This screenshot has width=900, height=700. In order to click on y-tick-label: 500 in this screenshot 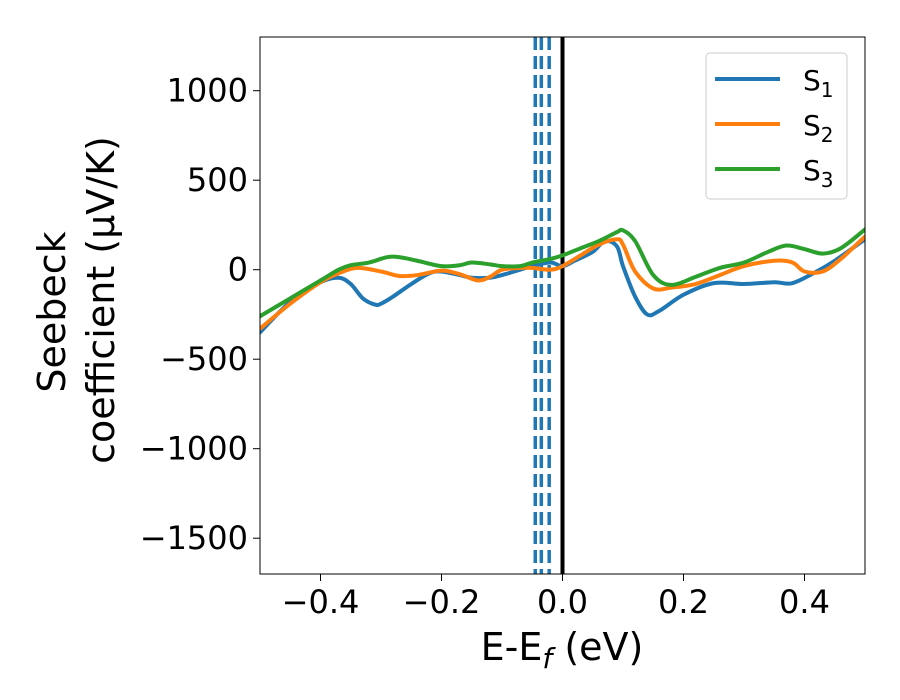, I will do `click(217, 180)`.